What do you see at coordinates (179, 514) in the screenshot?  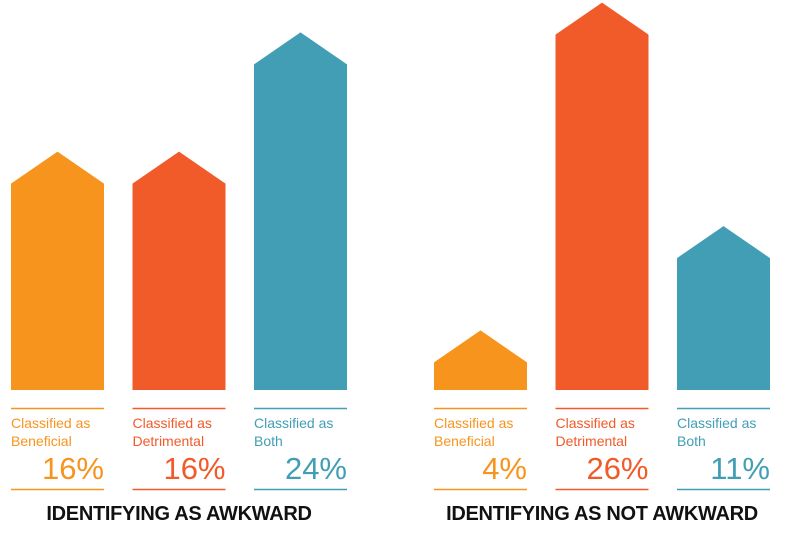 I see `chart-title: IDENTIFYING AS AWKWARD` at bounding box center [179, 514].